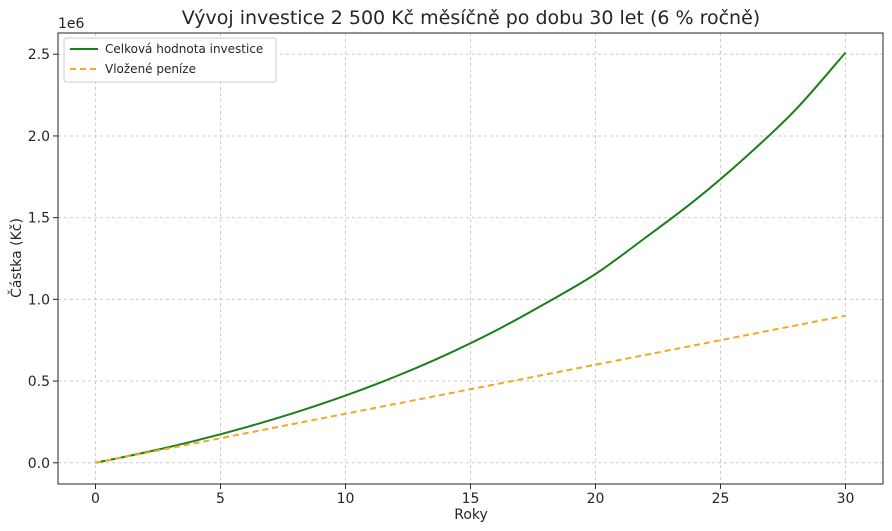 This screenshot has width=892, height=531. I want to click on x-tick-label: 15, so click(471, 499).